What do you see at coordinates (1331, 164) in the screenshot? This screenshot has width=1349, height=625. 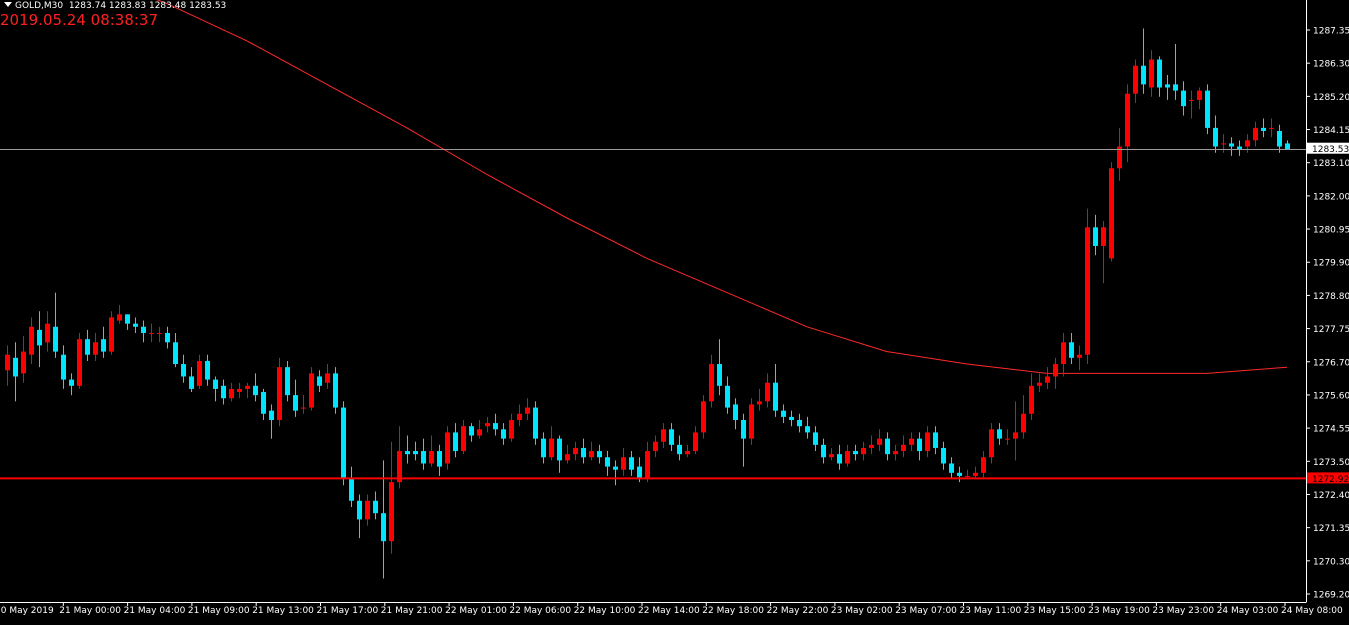 I see `y-tick-label: 1283.10` at bounding box center [1331, 164].